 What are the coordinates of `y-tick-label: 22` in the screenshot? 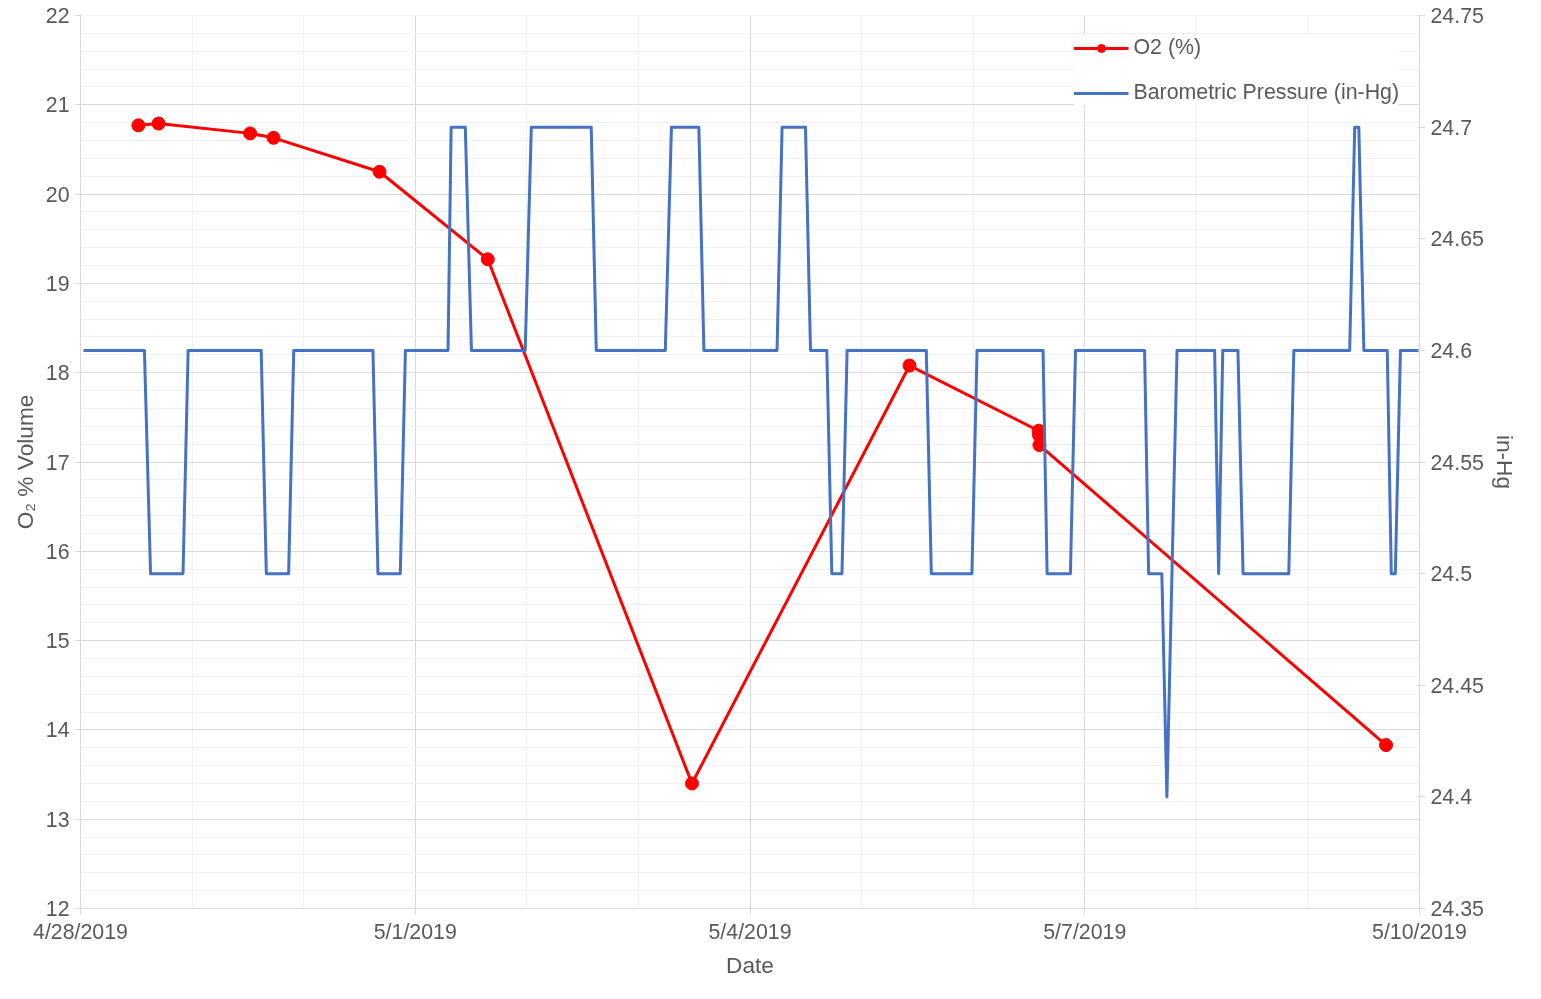 It's located at (57, 16).